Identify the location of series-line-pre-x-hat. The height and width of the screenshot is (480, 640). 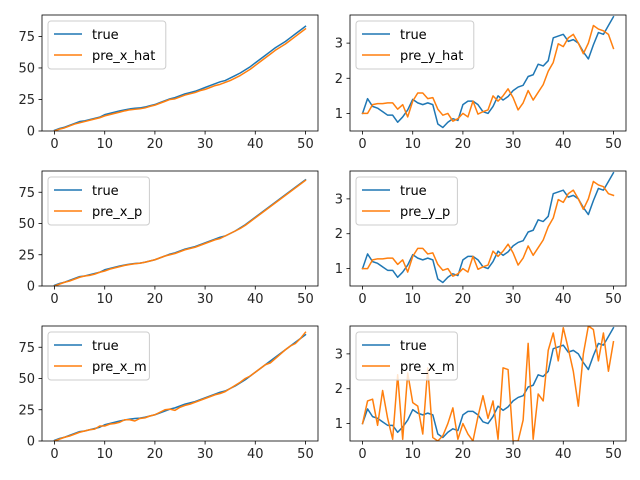
(180, 79).